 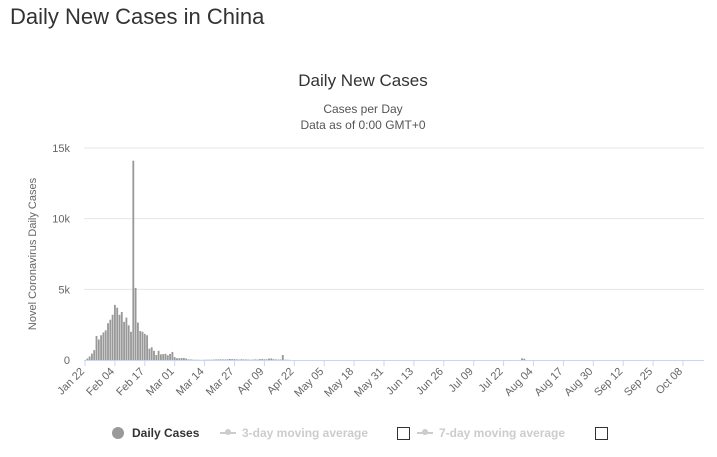 What do you see at coordinates (638, 382) in the screenshot?
I see `x-tick-label: Sep 25` at bounding box center [638, 382].